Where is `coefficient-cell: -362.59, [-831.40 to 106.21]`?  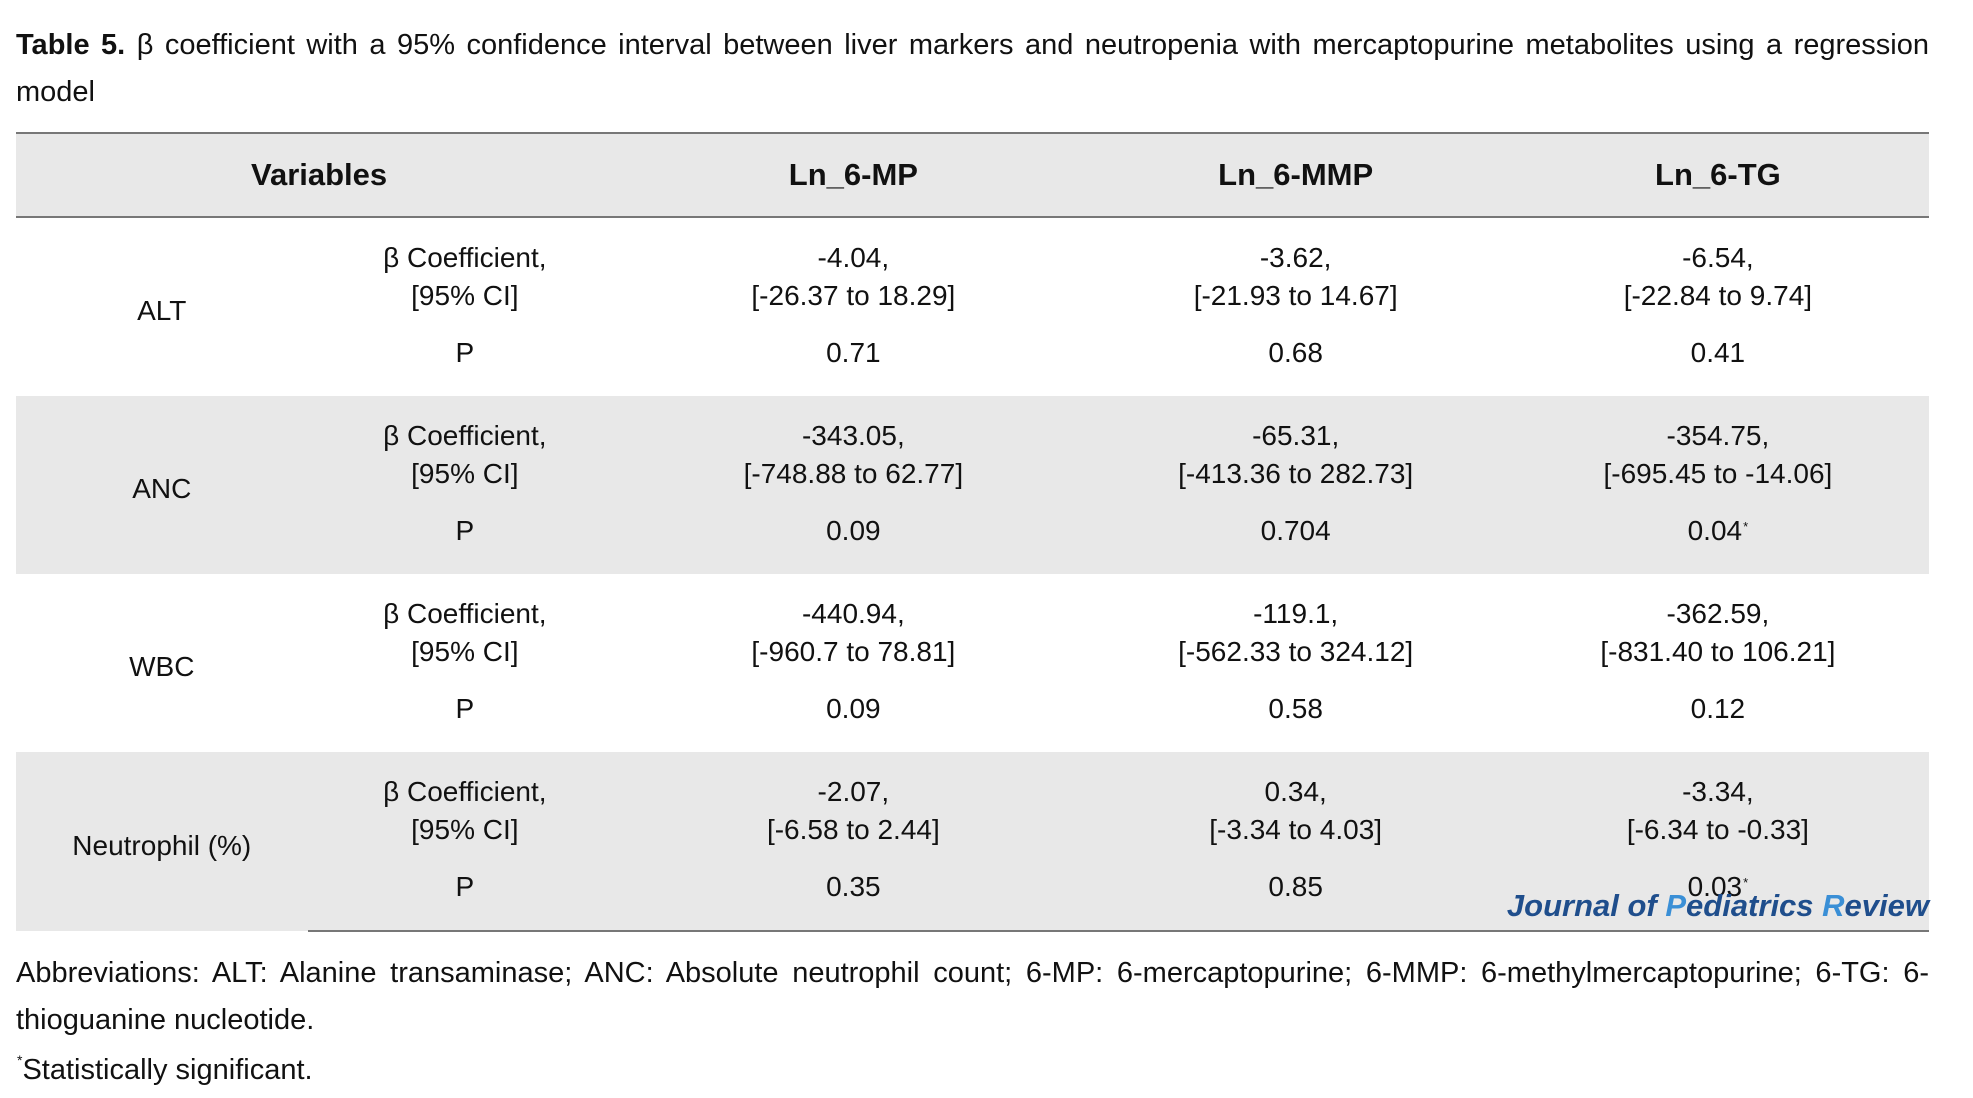
coefficient-cell: -362.59, [-831.40 to 106.21] is located at coordinates (1718, 629).